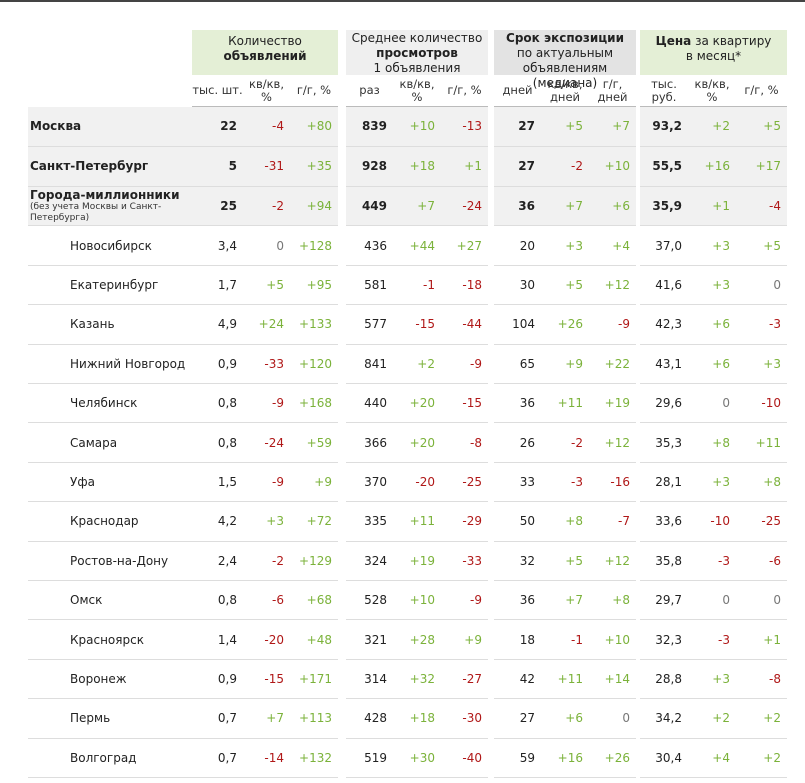 The image size is (805, 783). Describe the element at coordinates (761, 246) in the screenshot. I see `value-cell: +5` at that location.